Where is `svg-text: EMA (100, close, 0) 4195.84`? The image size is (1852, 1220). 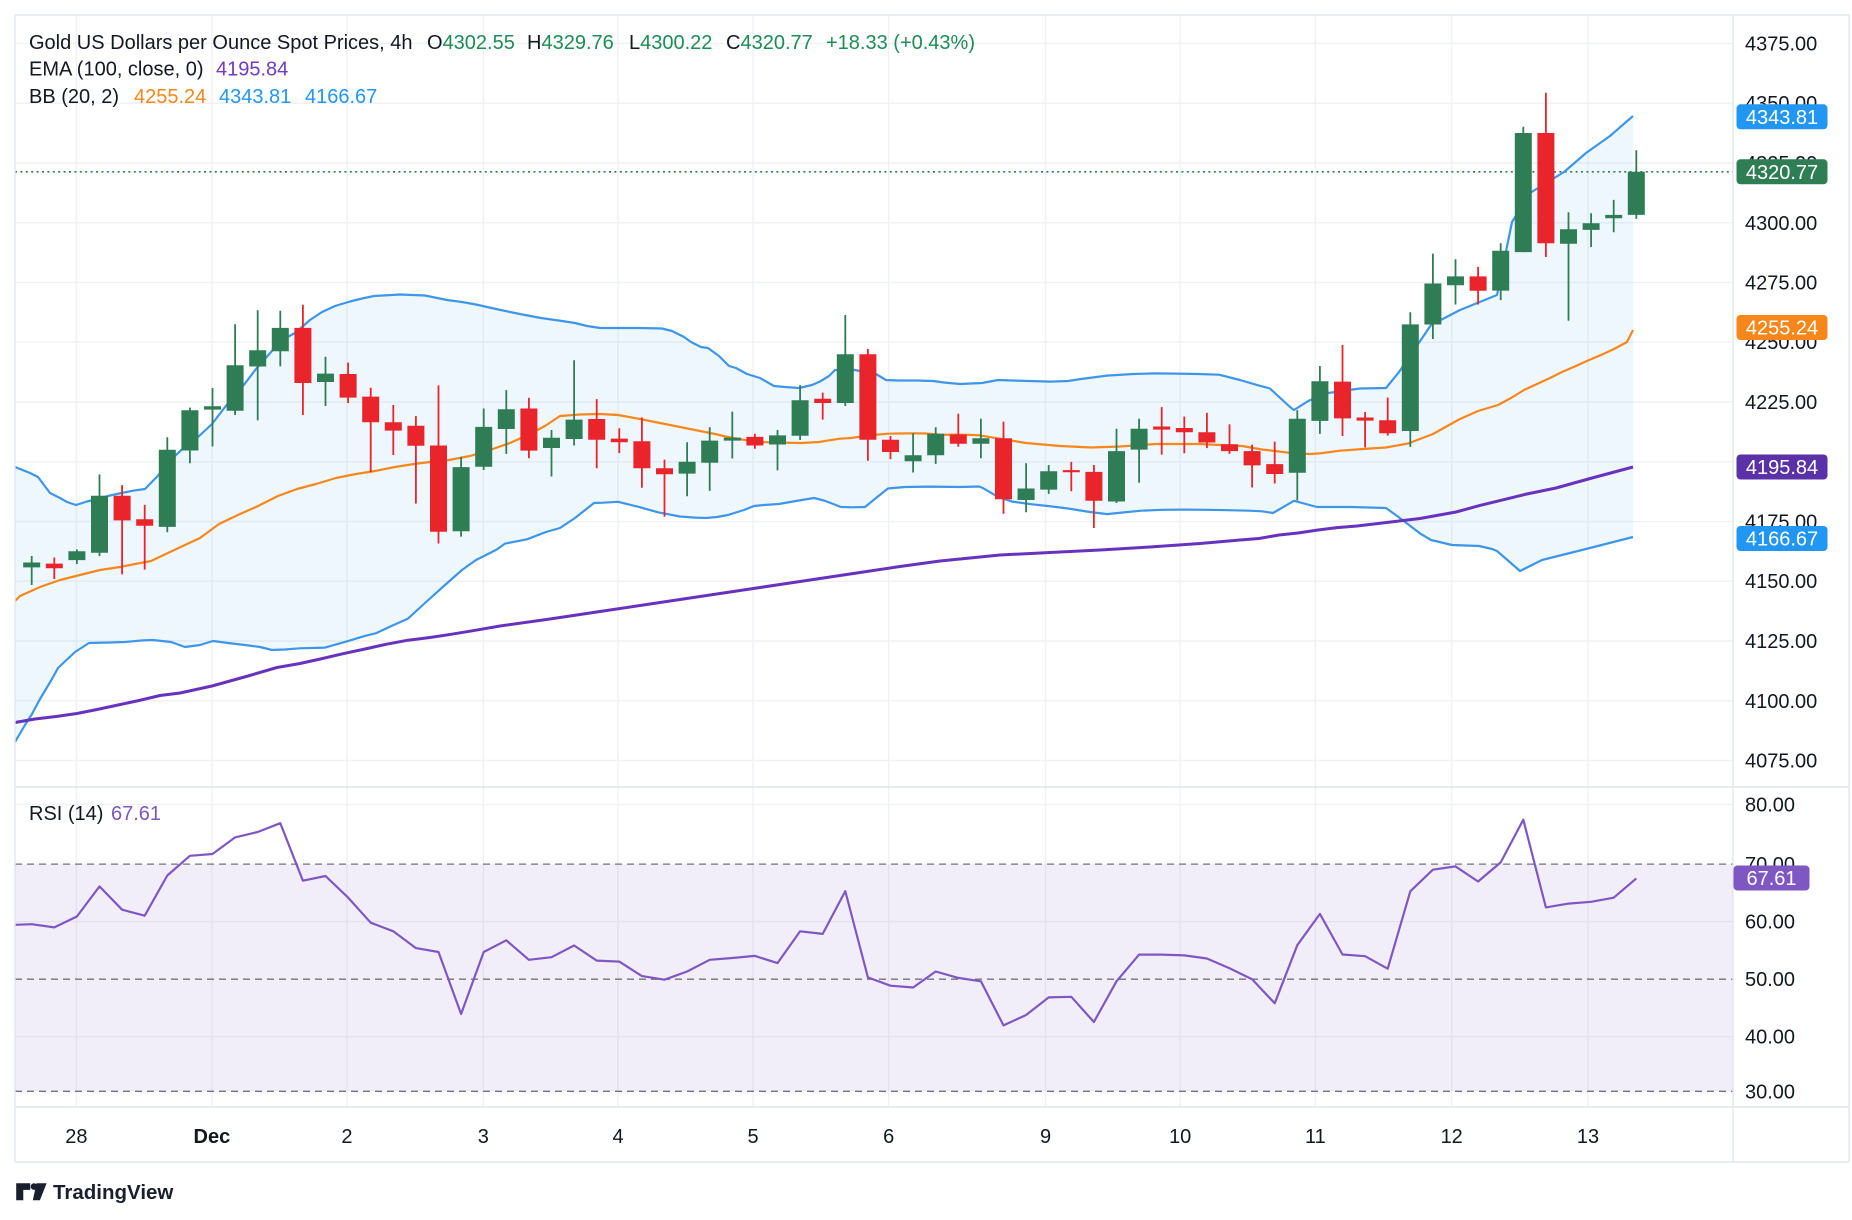 svg-text: EMA (100, close, 0) 4195.84 is located at coordinates (158, 70).